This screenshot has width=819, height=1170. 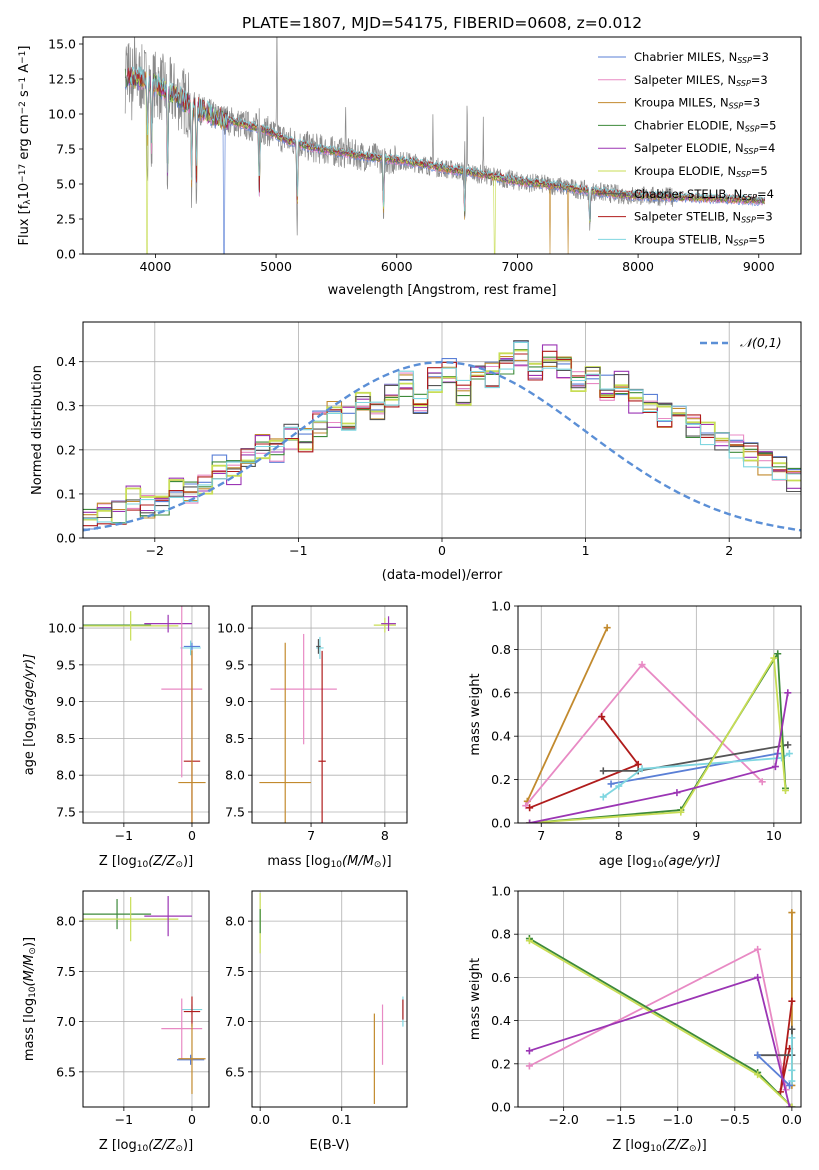 I want to click on y-axis-label-part: s, so click(x=24, y=95).